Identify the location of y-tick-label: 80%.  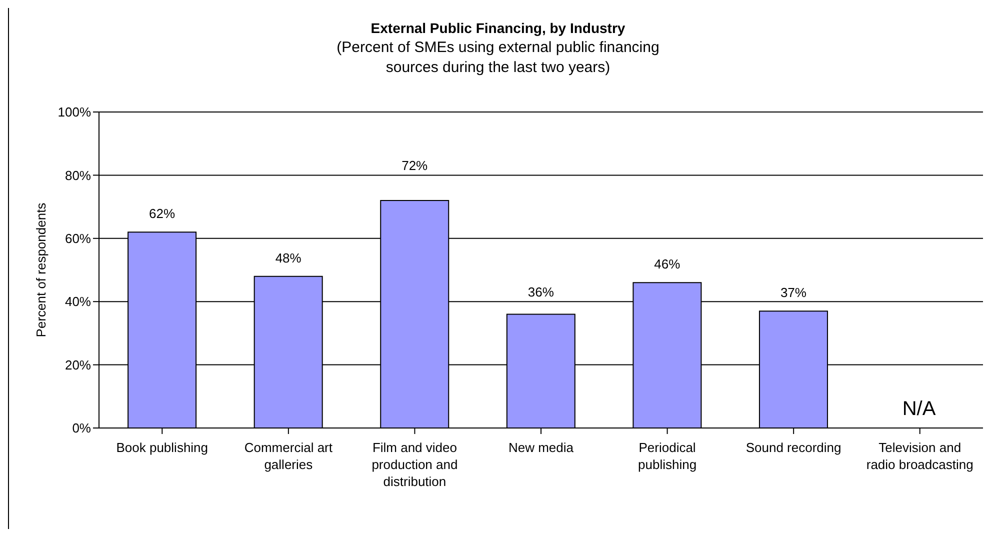
(78, 175).